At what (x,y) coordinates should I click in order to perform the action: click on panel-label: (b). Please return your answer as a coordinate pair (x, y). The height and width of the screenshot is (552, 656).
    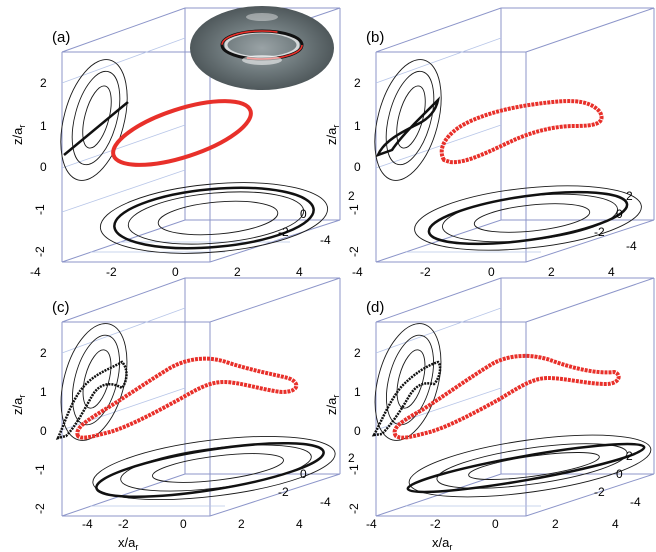
    Looking at the image, I should click on (375, 37).